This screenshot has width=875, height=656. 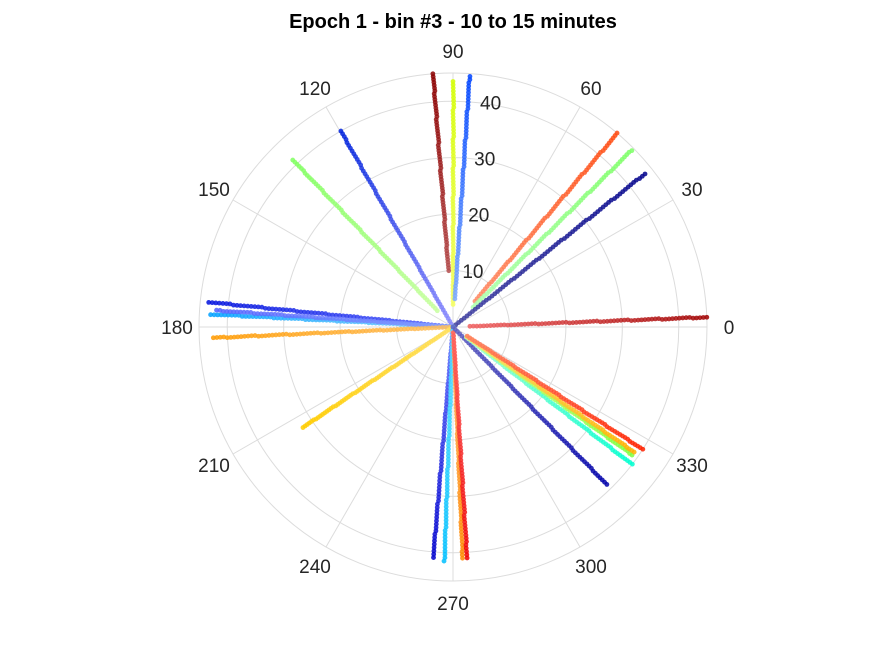 What do you see at coordinates (692, 466) in the screenshot?
I see `angle-label-330: 330` at bounding box center [692, 466].